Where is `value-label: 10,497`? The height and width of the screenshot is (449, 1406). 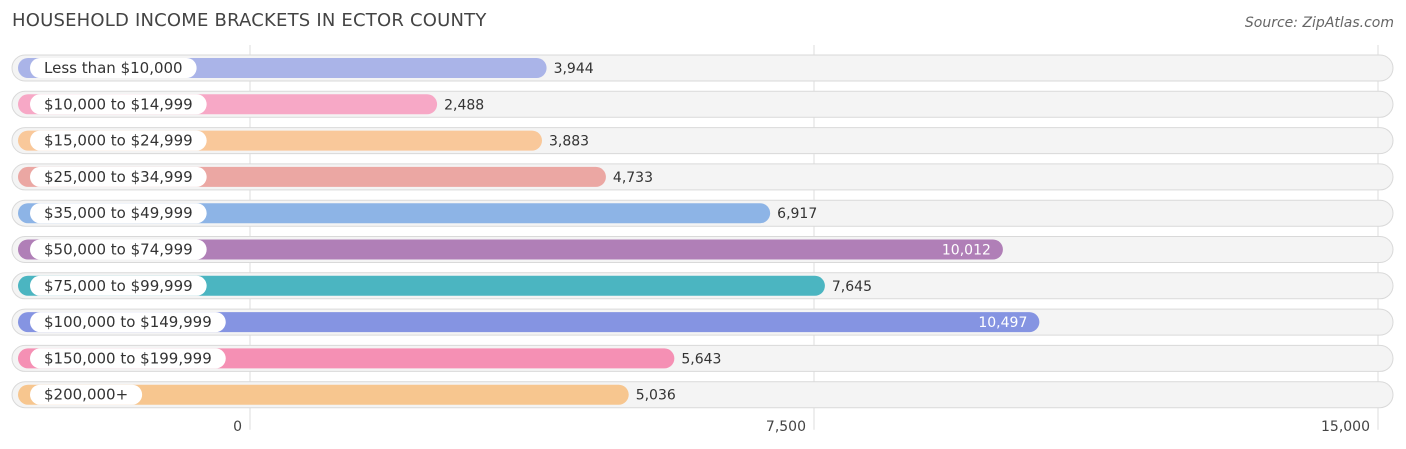
value-label: 10,497 is located at coordinates (1002, 323).